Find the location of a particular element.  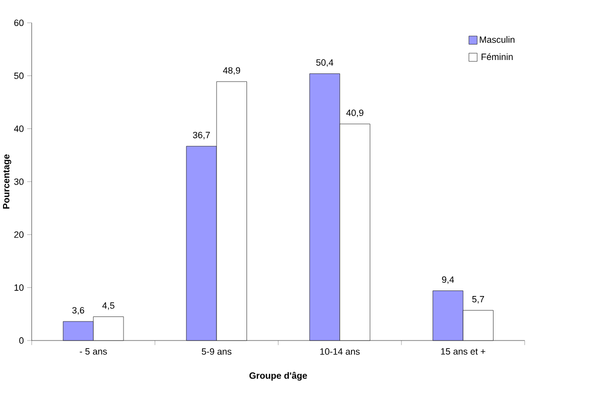

data-label: 3,6 is located at coordinates (78, 311).